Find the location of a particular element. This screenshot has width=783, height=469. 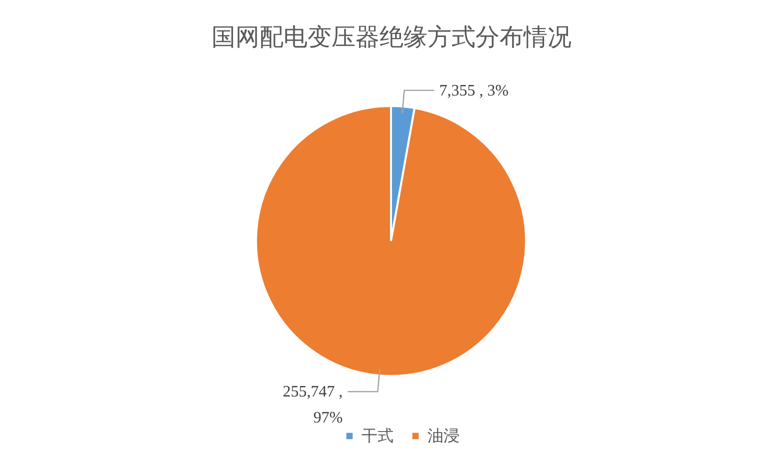

legend-label: 干式 is located at coordinates (378, 436).